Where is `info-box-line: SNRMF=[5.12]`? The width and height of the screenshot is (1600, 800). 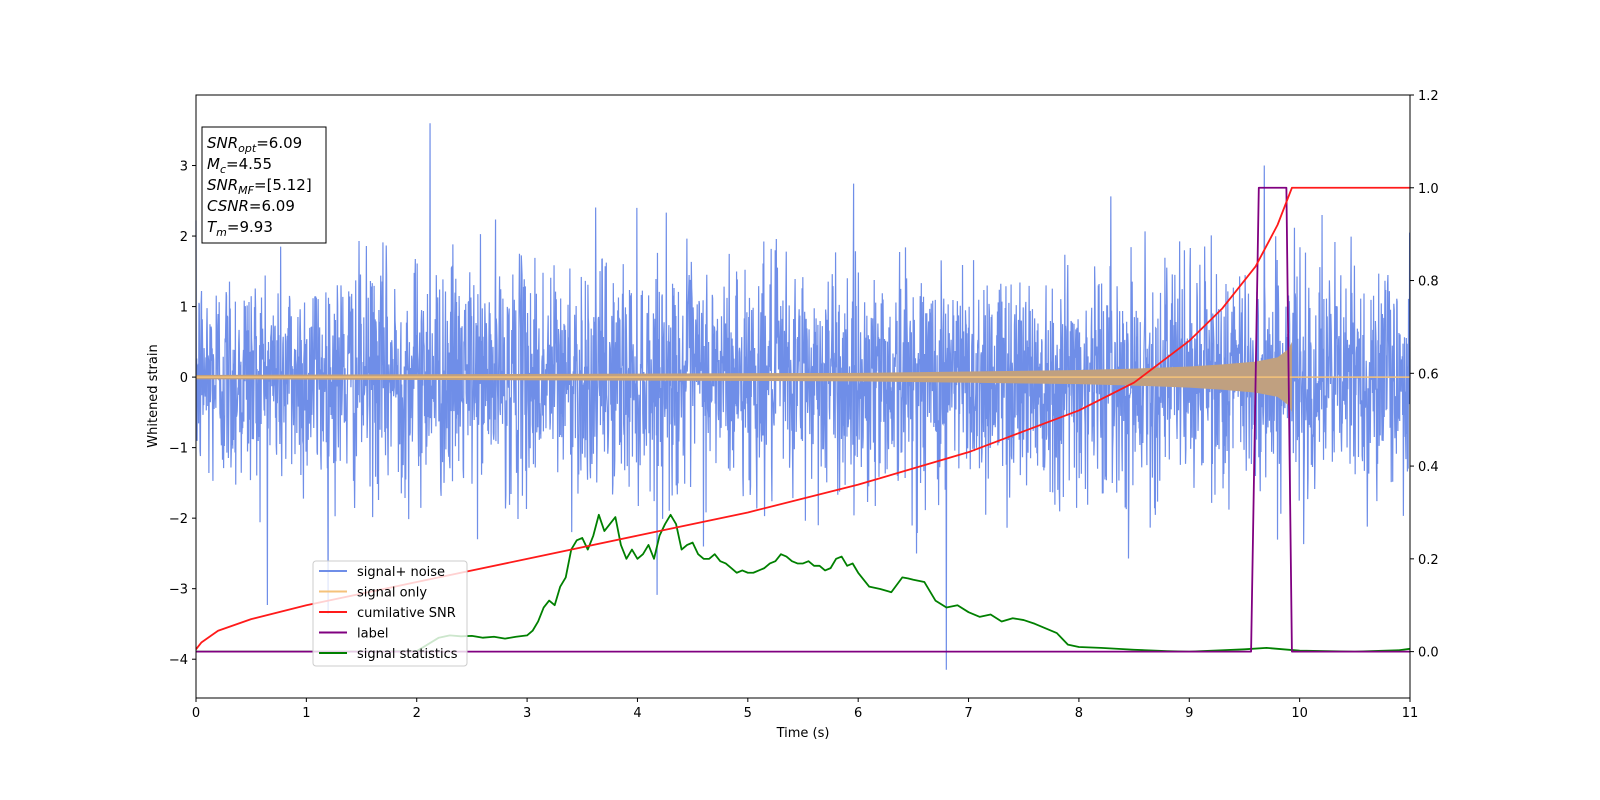 info-box-line: SNRMF=[5.12] is located at coordinates (259, 186).